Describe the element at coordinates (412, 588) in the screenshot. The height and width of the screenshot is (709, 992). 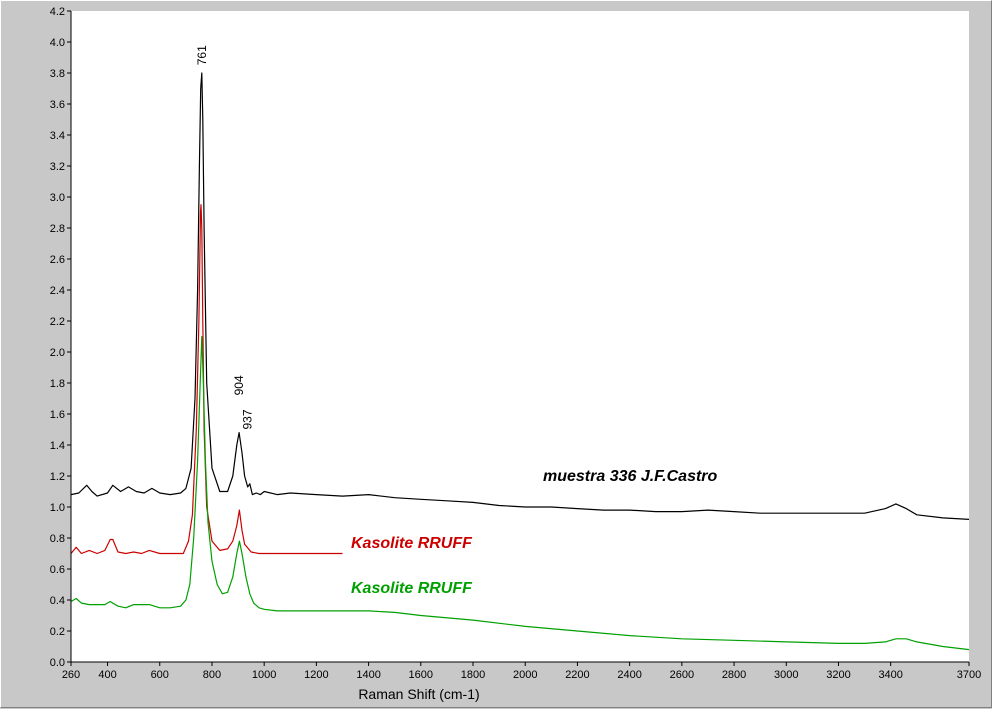
I see `series-label-kasolite-green: Kasolite RRUFF` at that location.